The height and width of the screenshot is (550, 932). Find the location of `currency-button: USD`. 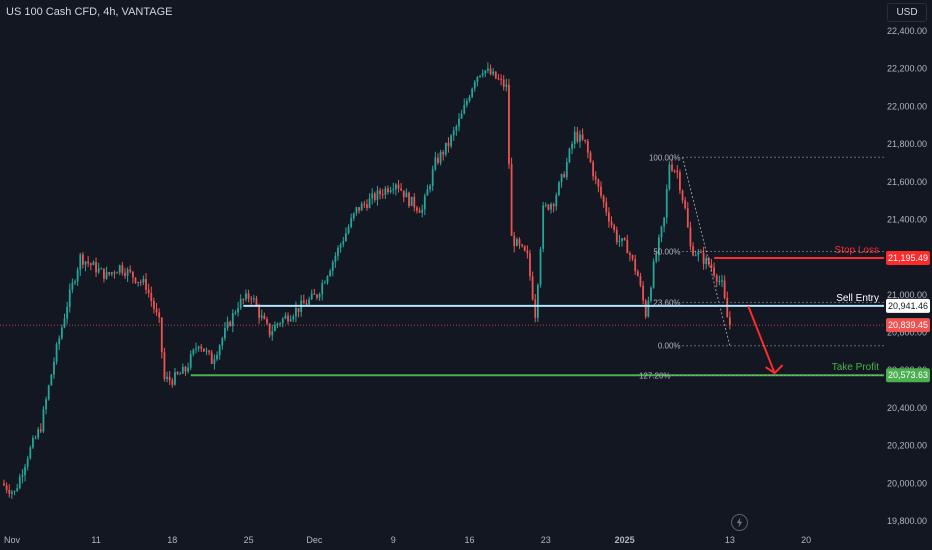

currency-button: USD is located at coordinates (907, 12).